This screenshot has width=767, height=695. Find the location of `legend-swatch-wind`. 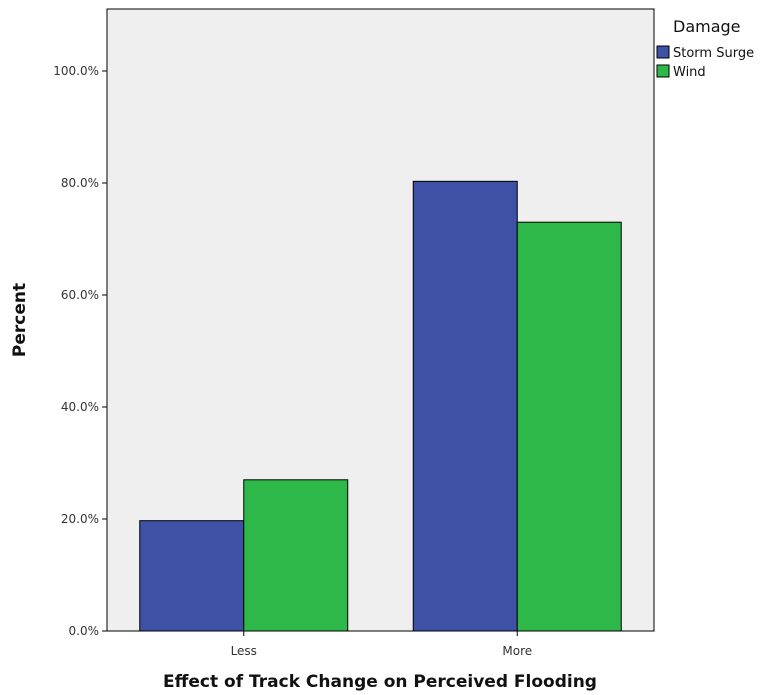

legend-swatch-wind is located at coordinates (663, 71).